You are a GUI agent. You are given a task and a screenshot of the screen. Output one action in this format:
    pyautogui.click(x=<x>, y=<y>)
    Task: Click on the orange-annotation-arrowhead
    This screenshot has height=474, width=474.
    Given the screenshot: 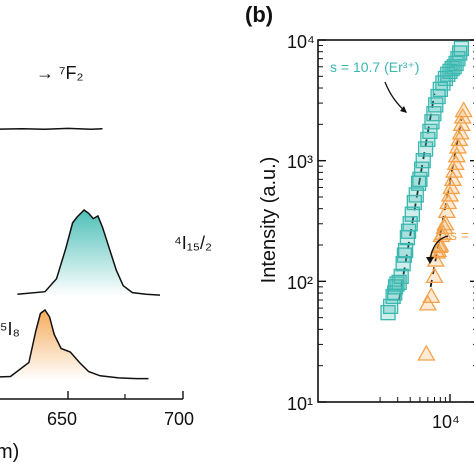 What is the action you would take?
    pyautogui.click(x=430, y=260)
    